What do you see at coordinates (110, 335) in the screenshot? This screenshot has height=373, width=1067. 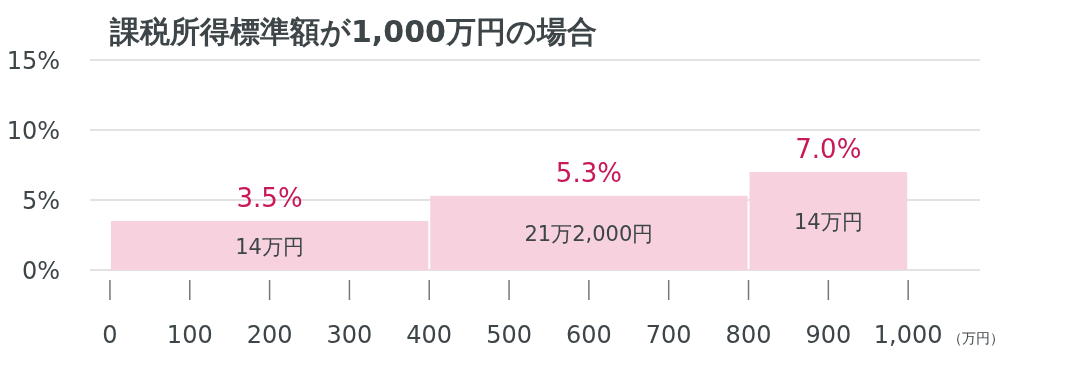 I see `x-tick-label: 0` at bounding box center [110, 335].